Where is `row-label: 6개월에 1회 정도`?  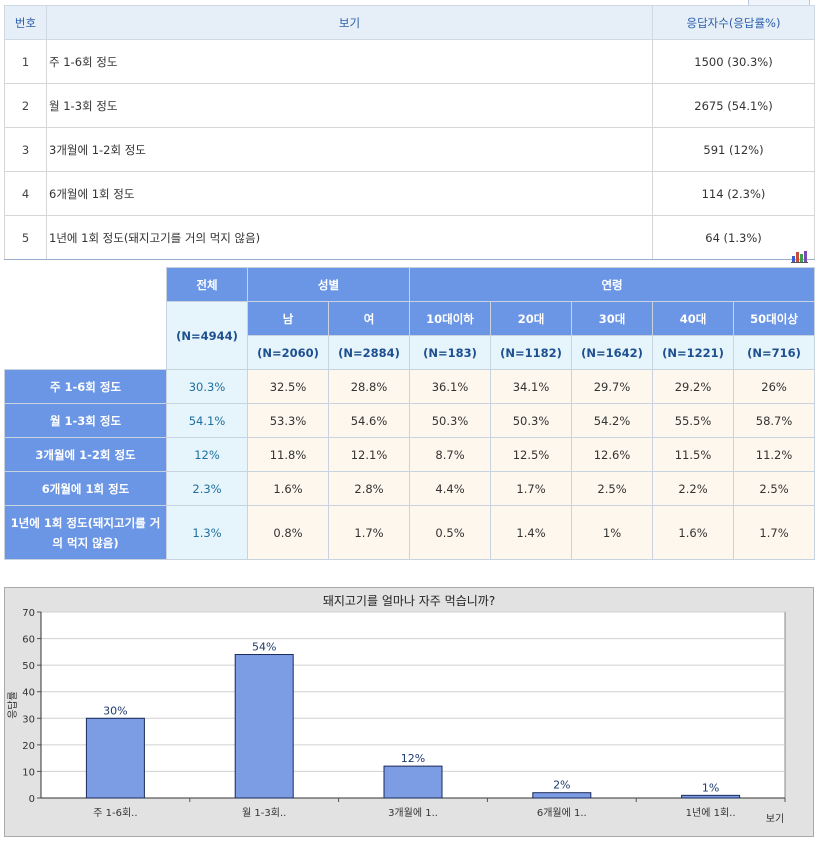 row-label: 6개월에 1회 정도 is located at coordinates (85, 488).